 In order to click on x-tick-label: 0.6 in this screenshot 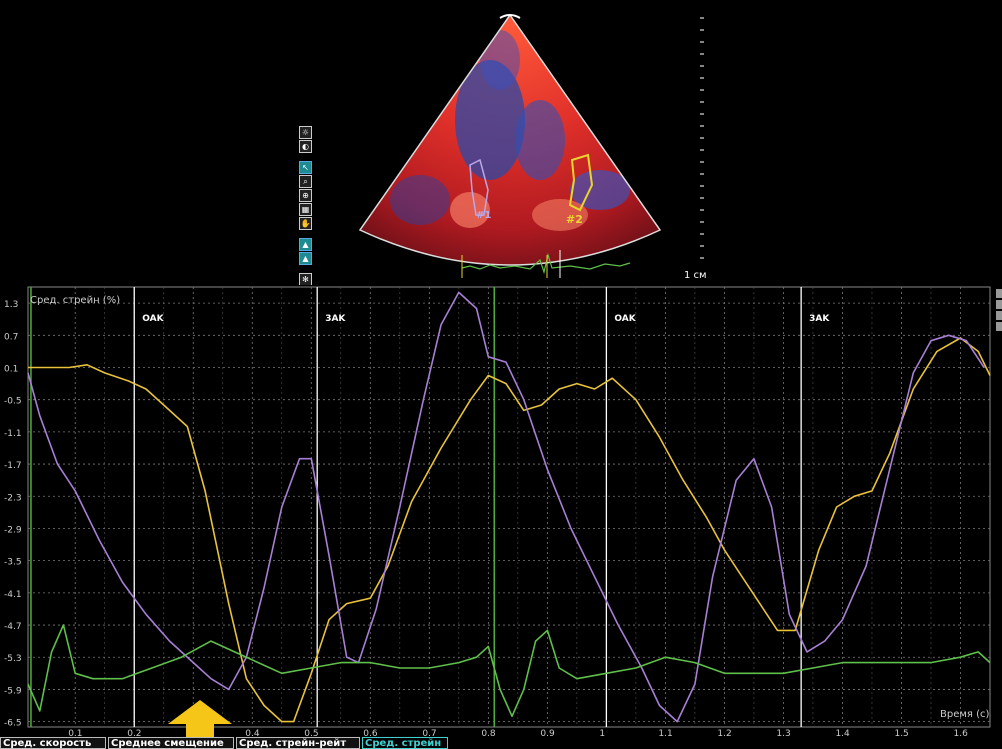, I will do `click(370, 733)`.